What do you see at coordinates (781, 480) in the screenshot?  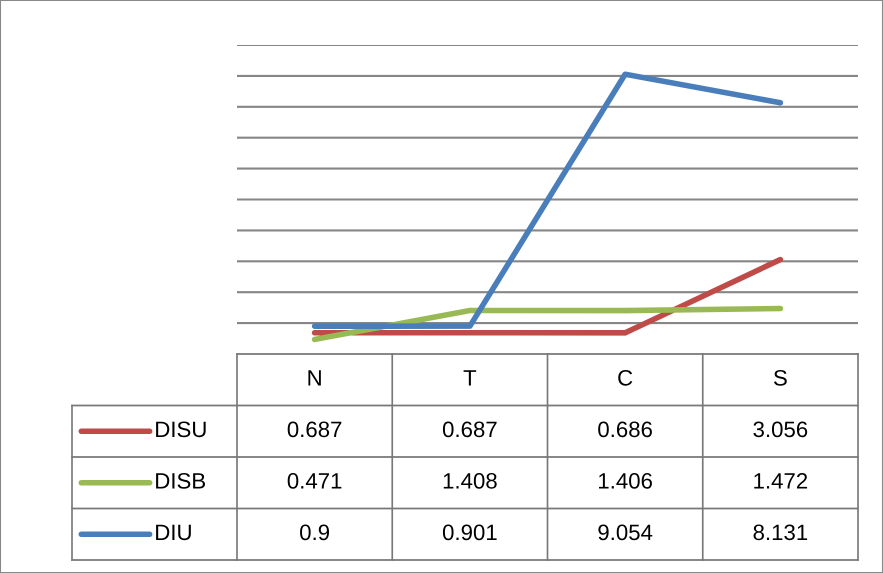 I see `data-label: 1.472` at bounding box center [781, 480].